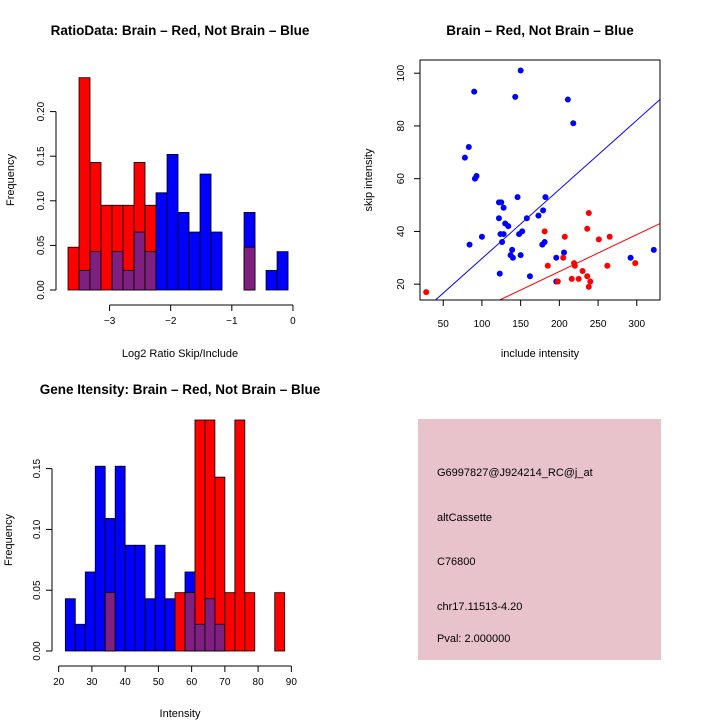  What do you see at coordinates (175, 535) in the screenshot?
I see `gene-histogram-bars` at bounding box center [175, 535].